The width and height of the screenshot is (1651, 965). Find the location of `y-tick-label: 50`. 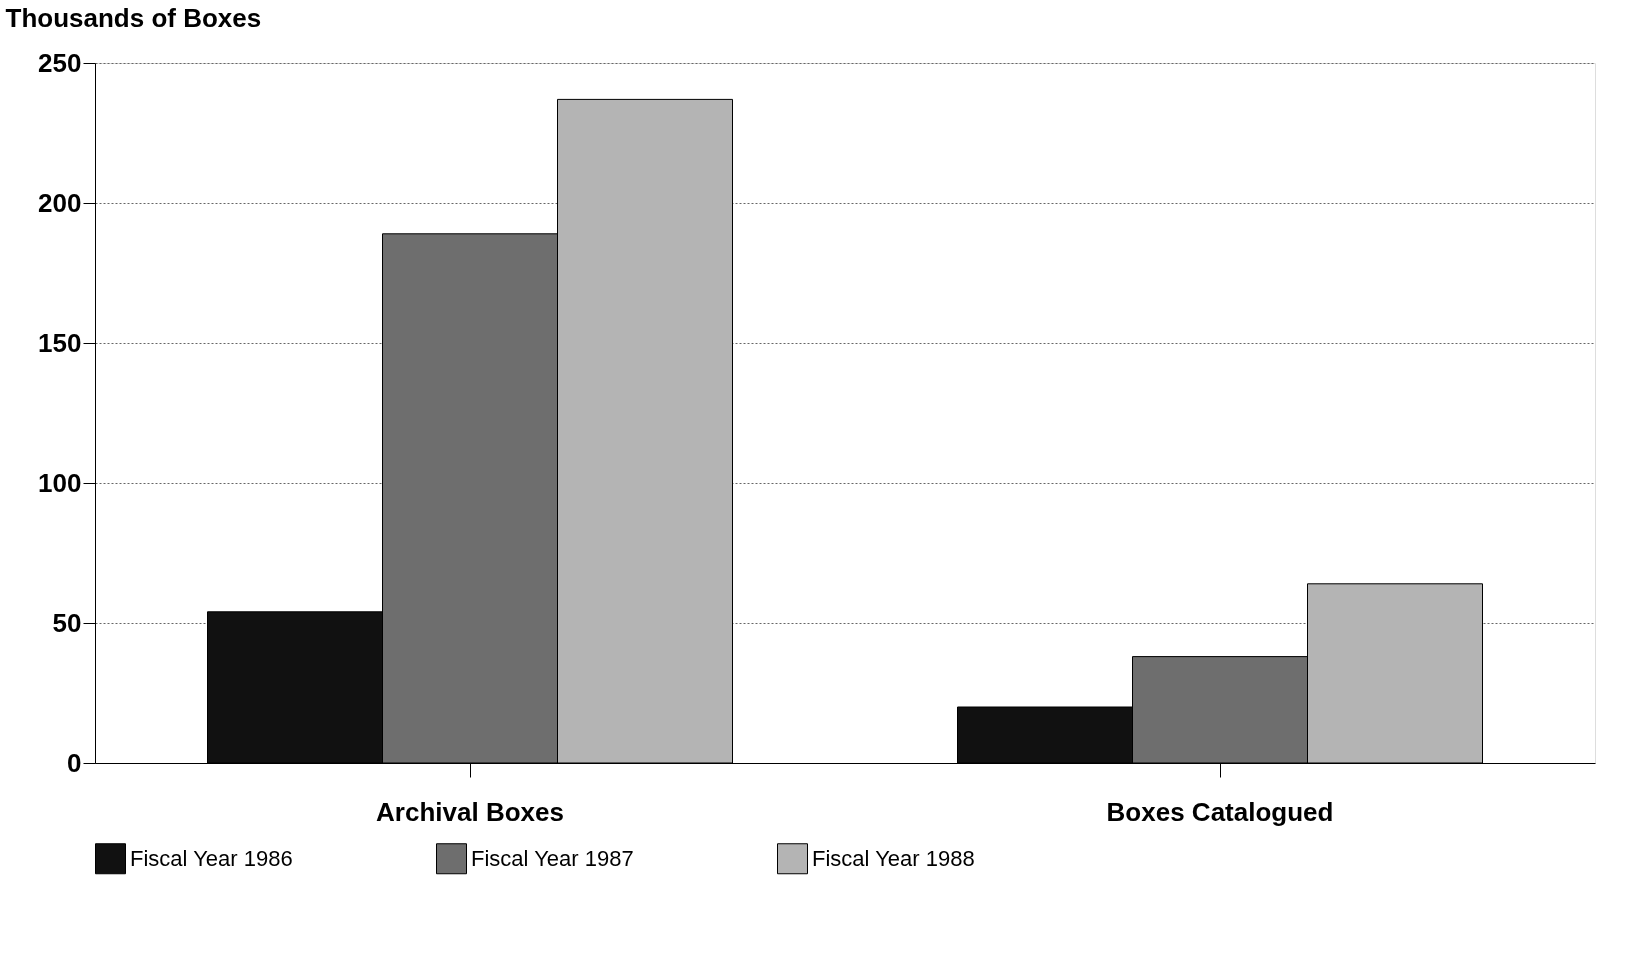

y-tick-label: 50 is located at coordinates (67, 622).